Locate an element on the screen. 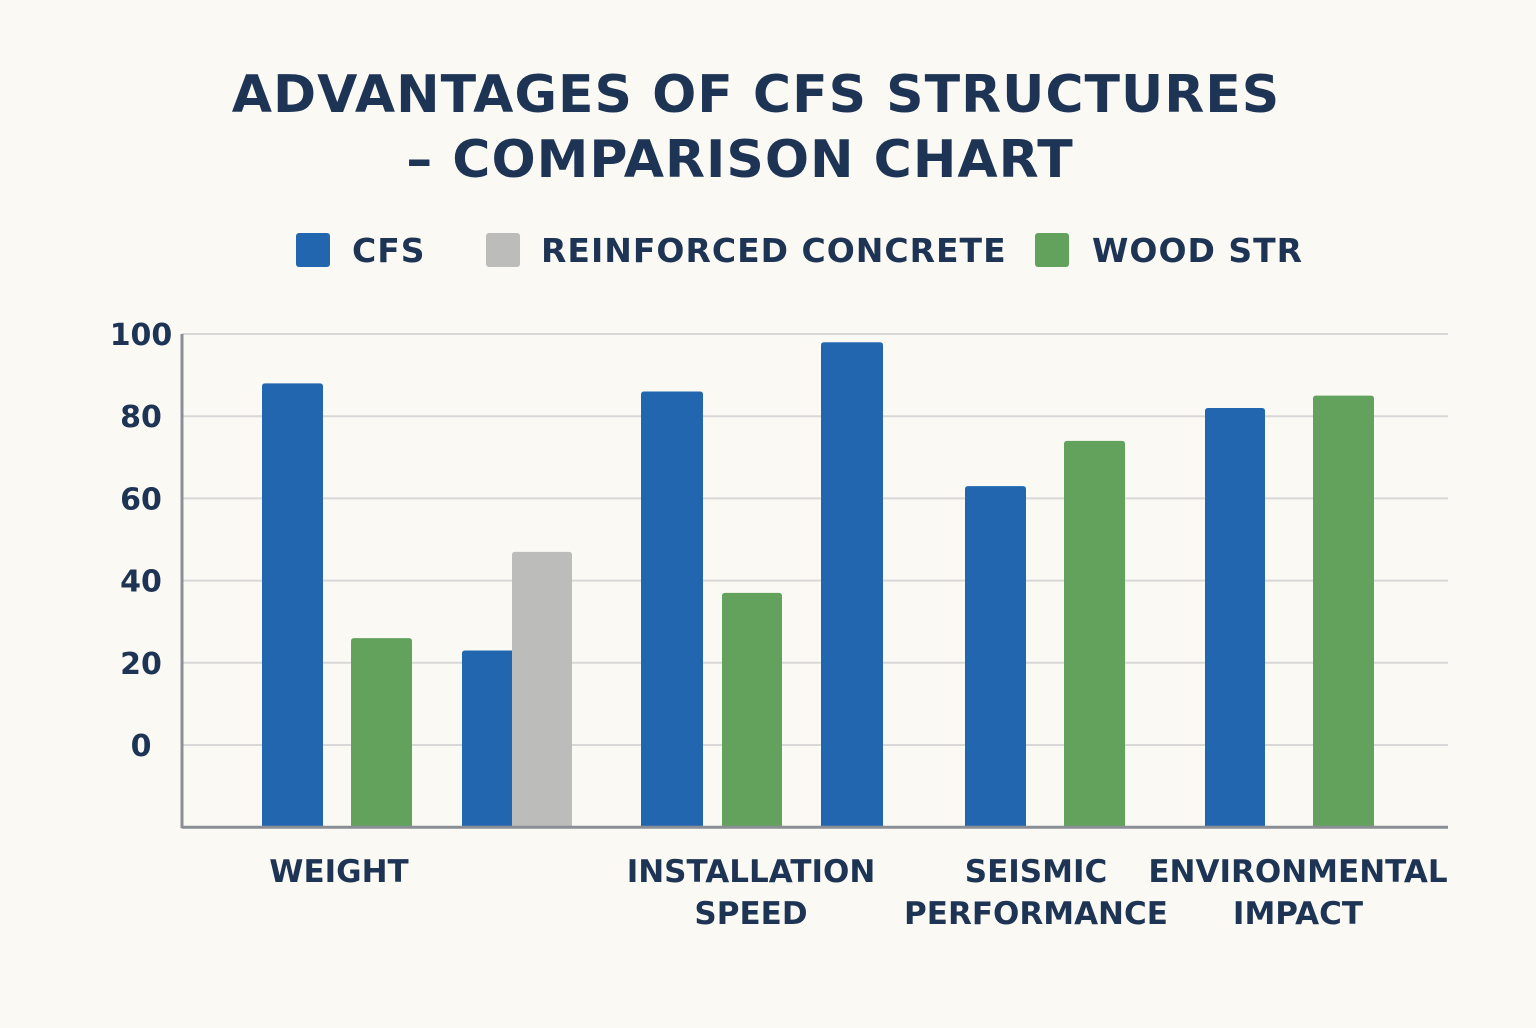 The width and height of the screenshot is (1536, 1028). legend: CFS REINFORCED CONCRETE WOOD STR is located at coordinates (799, 250).